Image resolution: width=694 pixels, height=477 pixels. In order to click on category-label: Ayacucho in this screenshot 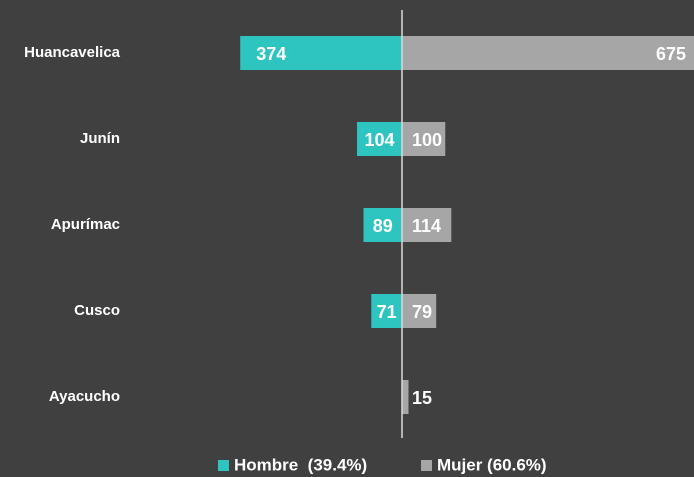, I will do `click(84, 396)`.